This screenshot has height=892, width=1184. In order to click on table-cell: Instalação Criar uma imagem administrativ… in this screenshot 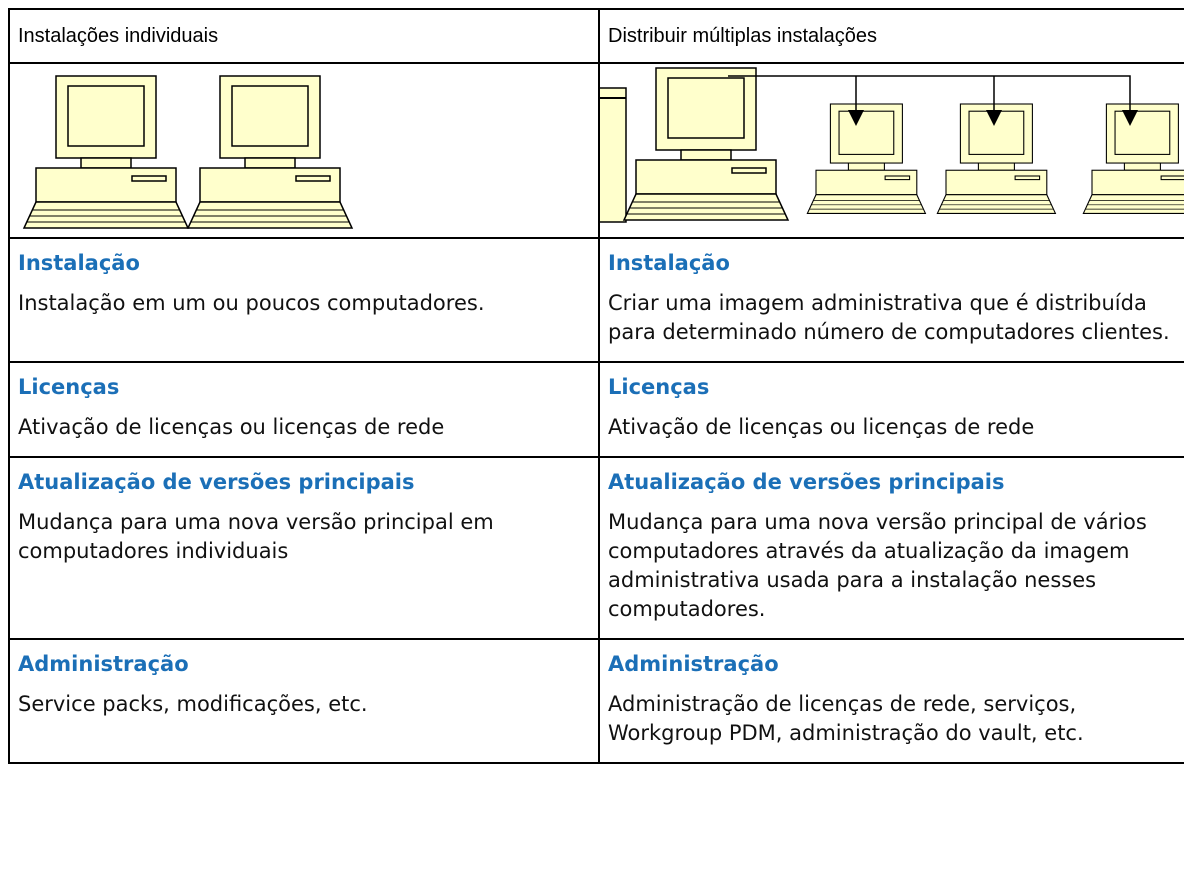, I will do `click(891, 300)`.